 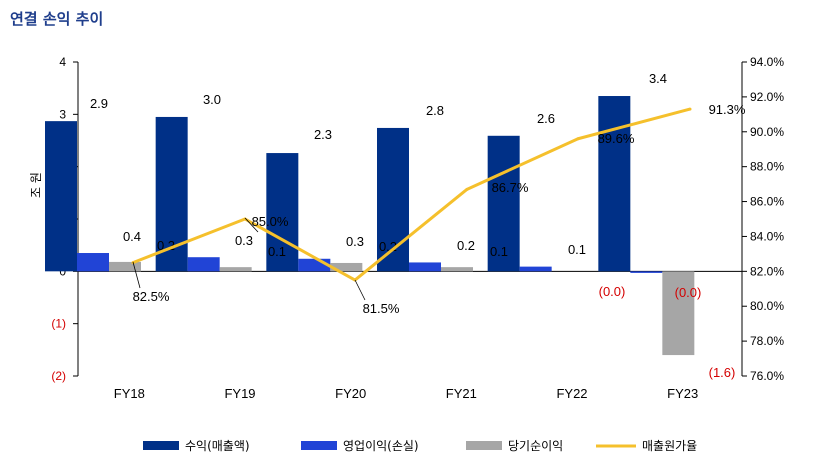 I want to click on right-tick-label: 88.0%, so click(x=767, y=167).